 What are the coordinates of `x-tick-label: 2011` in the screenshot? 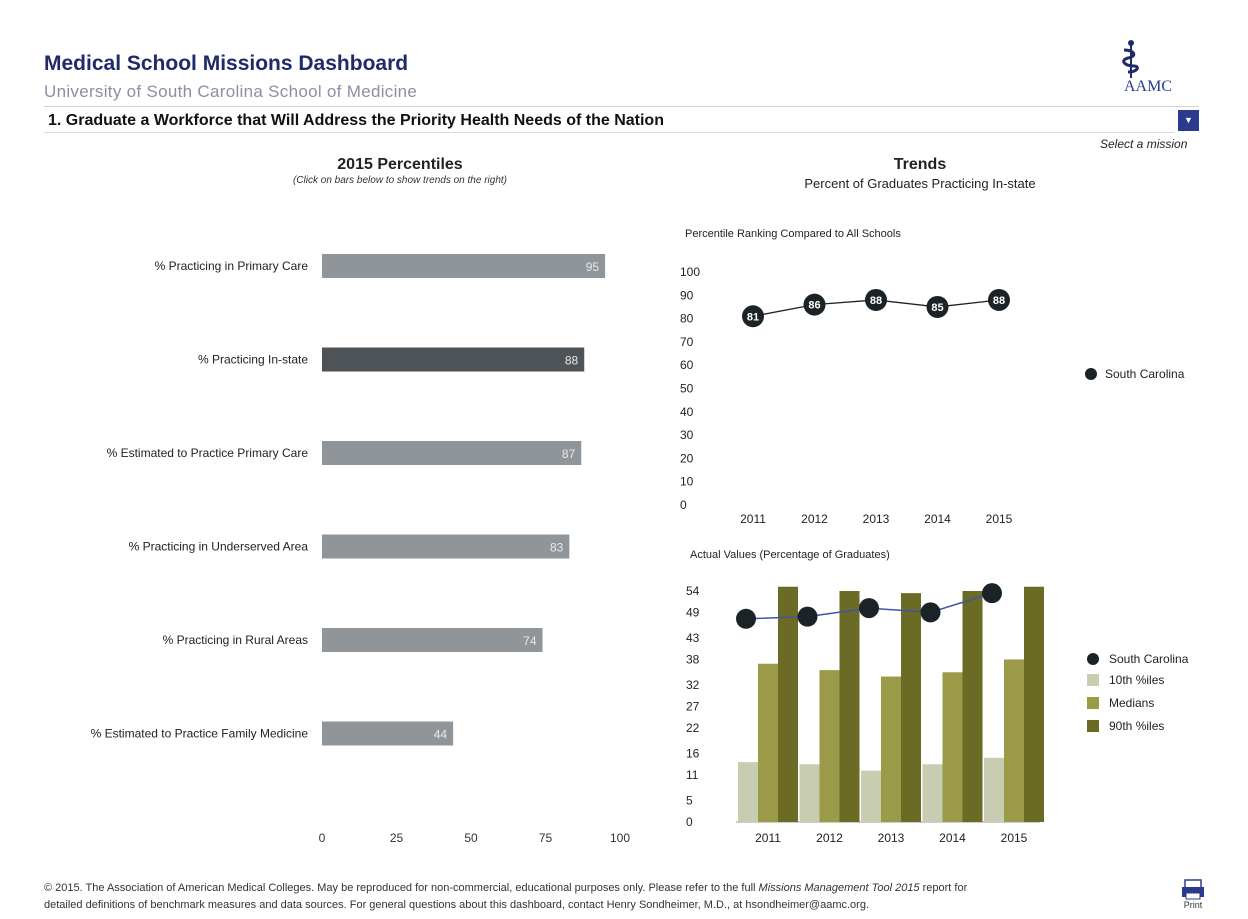 It's located at (753, 519).